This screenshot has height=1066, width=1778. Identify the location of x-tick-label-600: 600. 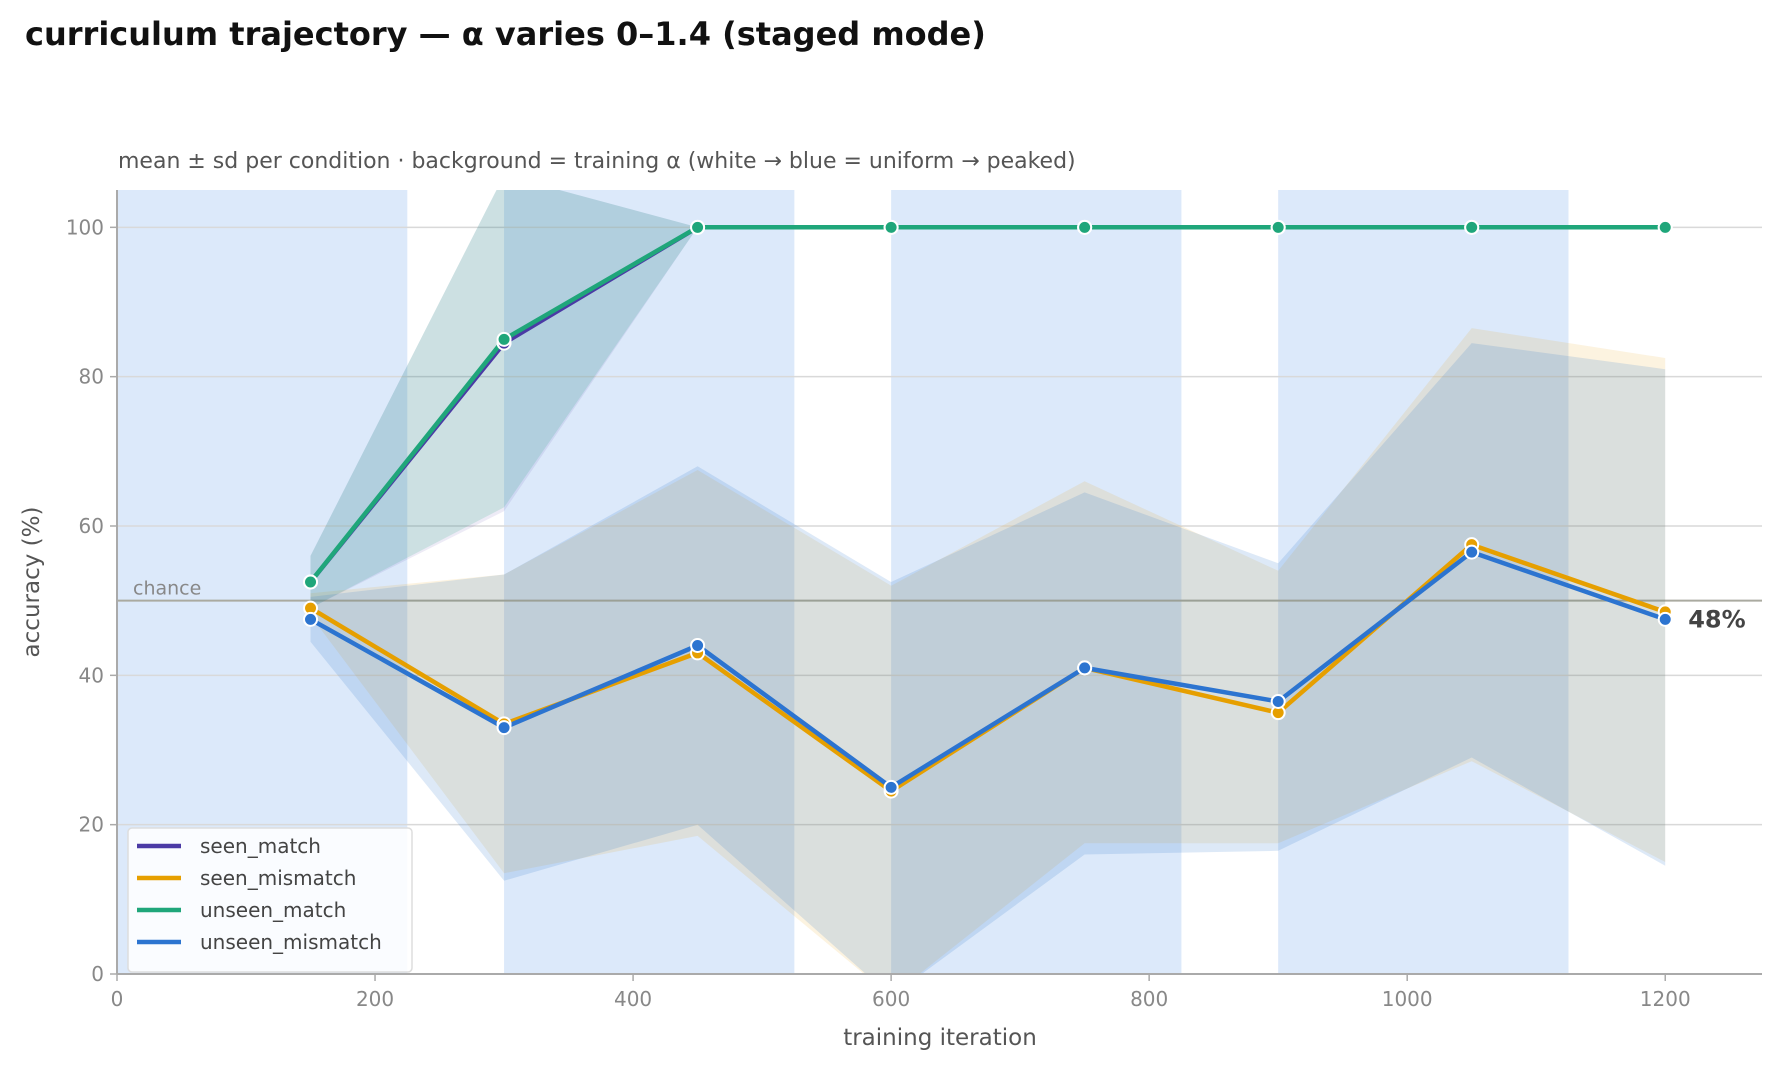
(891, 999).